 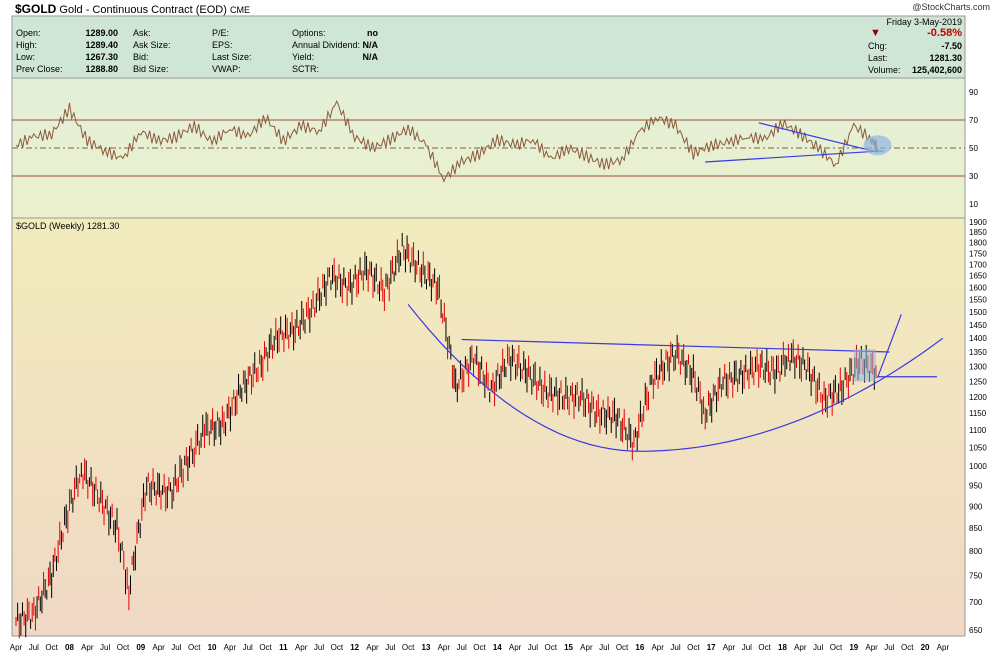 What do you see at coordinates (978, 287) in the screenshot?
I see `price-tick-label: 1600` at bounding box center [978, 287].